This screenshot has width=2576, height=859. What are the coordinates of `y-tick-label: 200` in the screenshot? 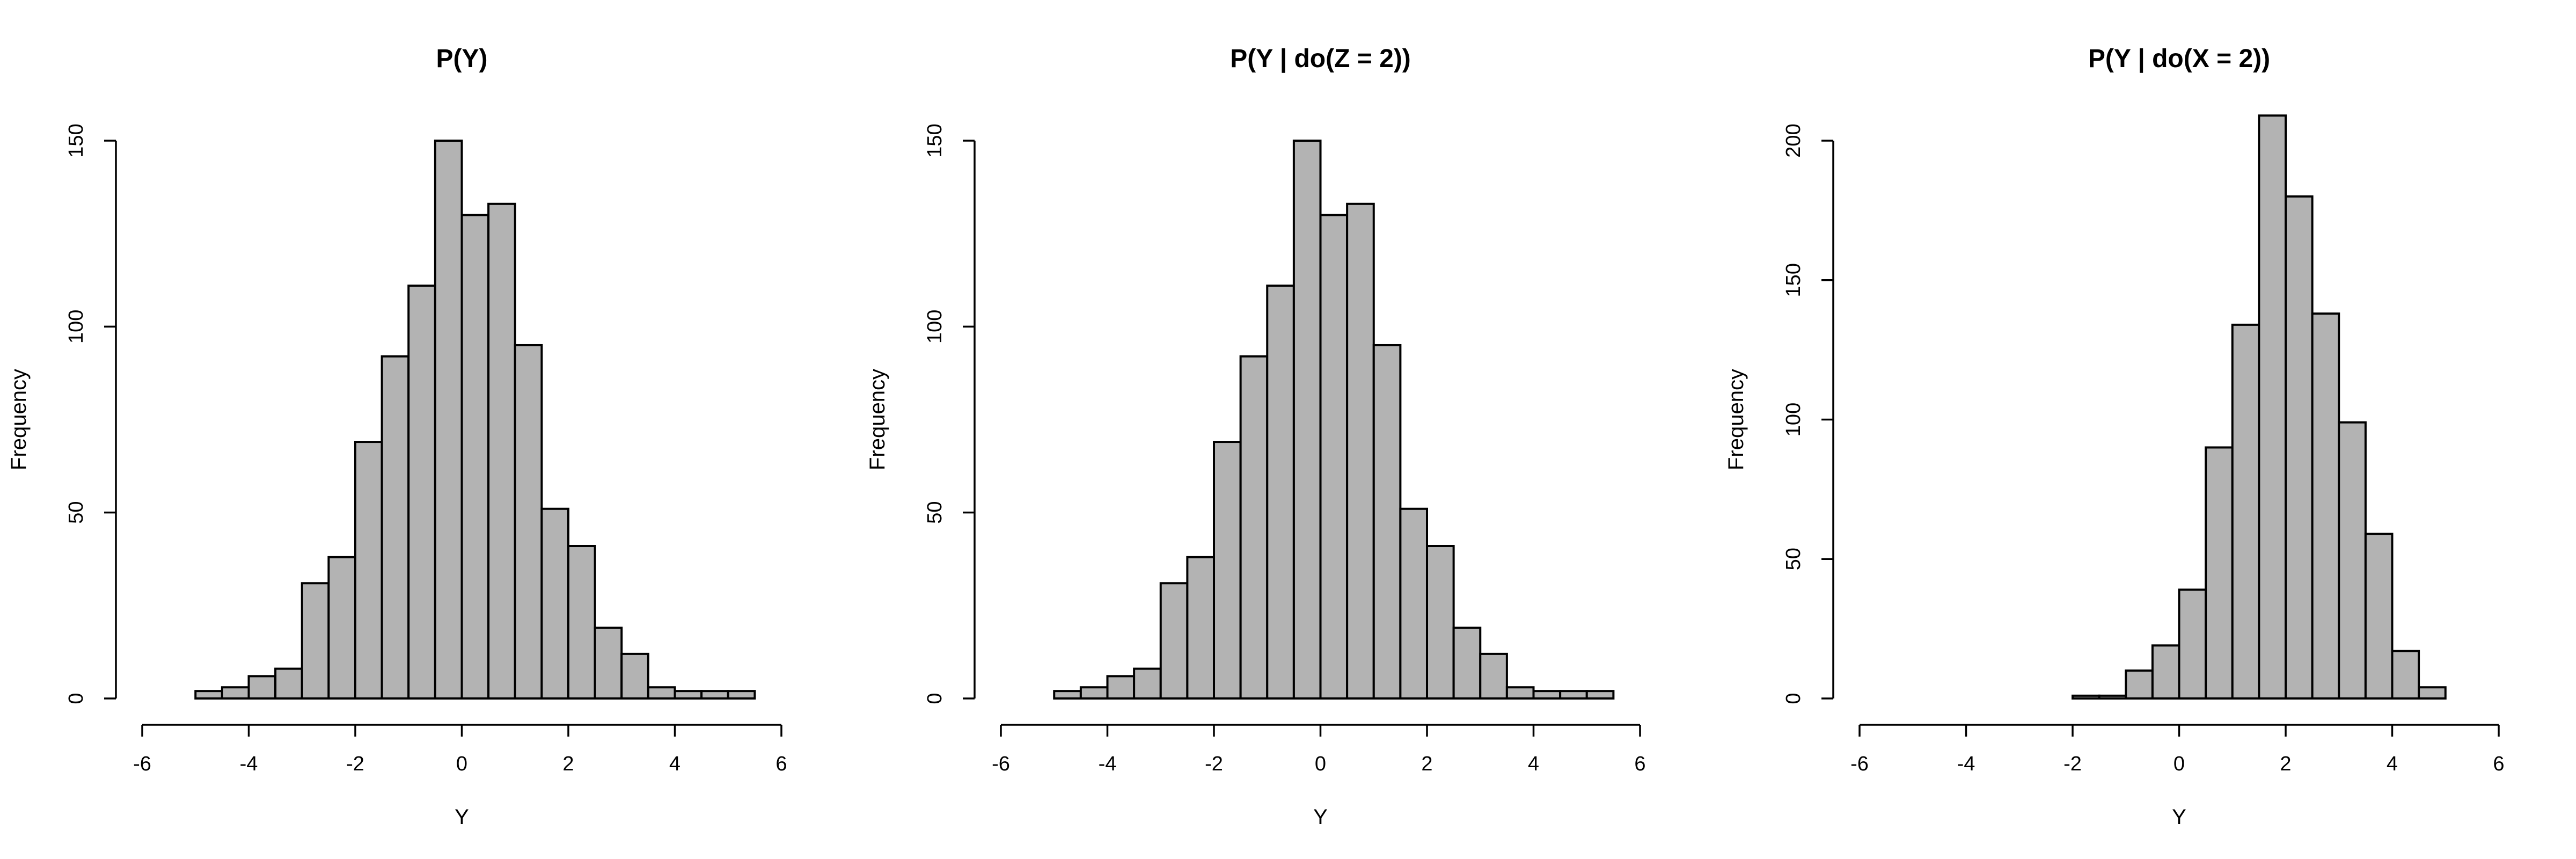 It's located at (1793, 140).